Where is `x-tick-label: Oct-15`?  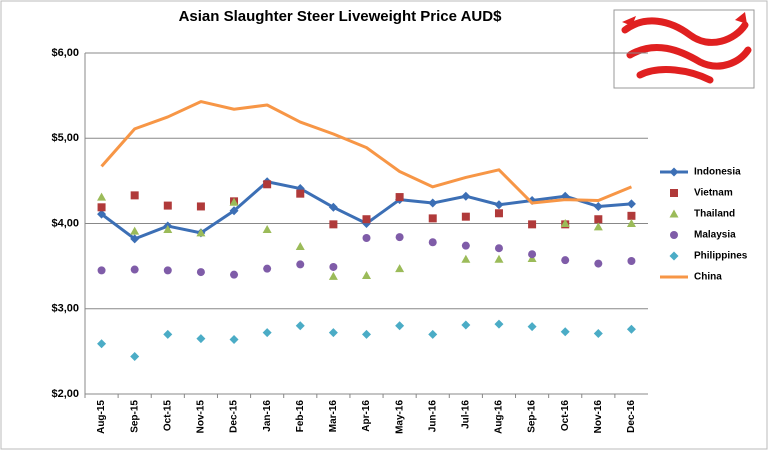
x-tick-label: Oct-15 is located at coordinates (167, 416).